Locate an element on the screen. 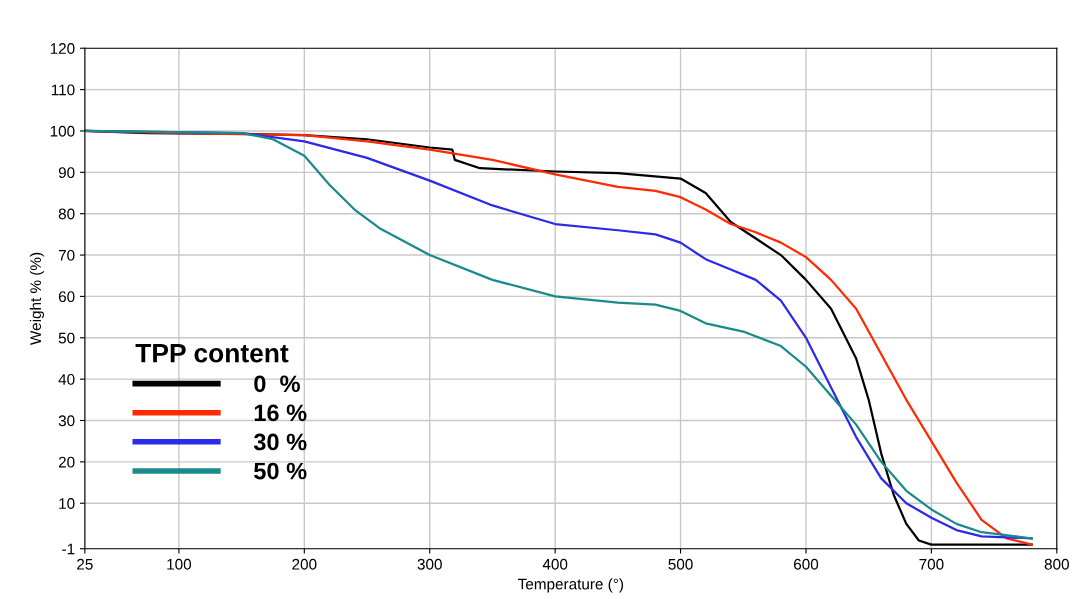 The width and height of the screenshot is (1074, 603). legend-label: 0 % is located at coordinates (277, 384).